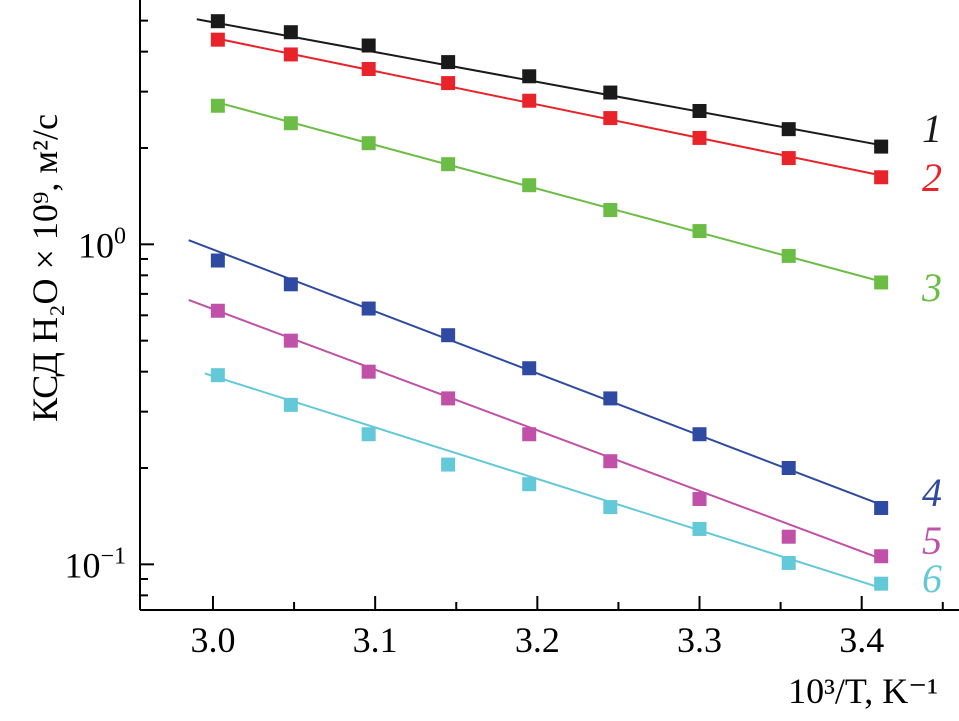 This screenshot has width=959, height=721. Describe the element at coordinates (931, 287) in the screenshot. I see `series-label: 3` at that location.